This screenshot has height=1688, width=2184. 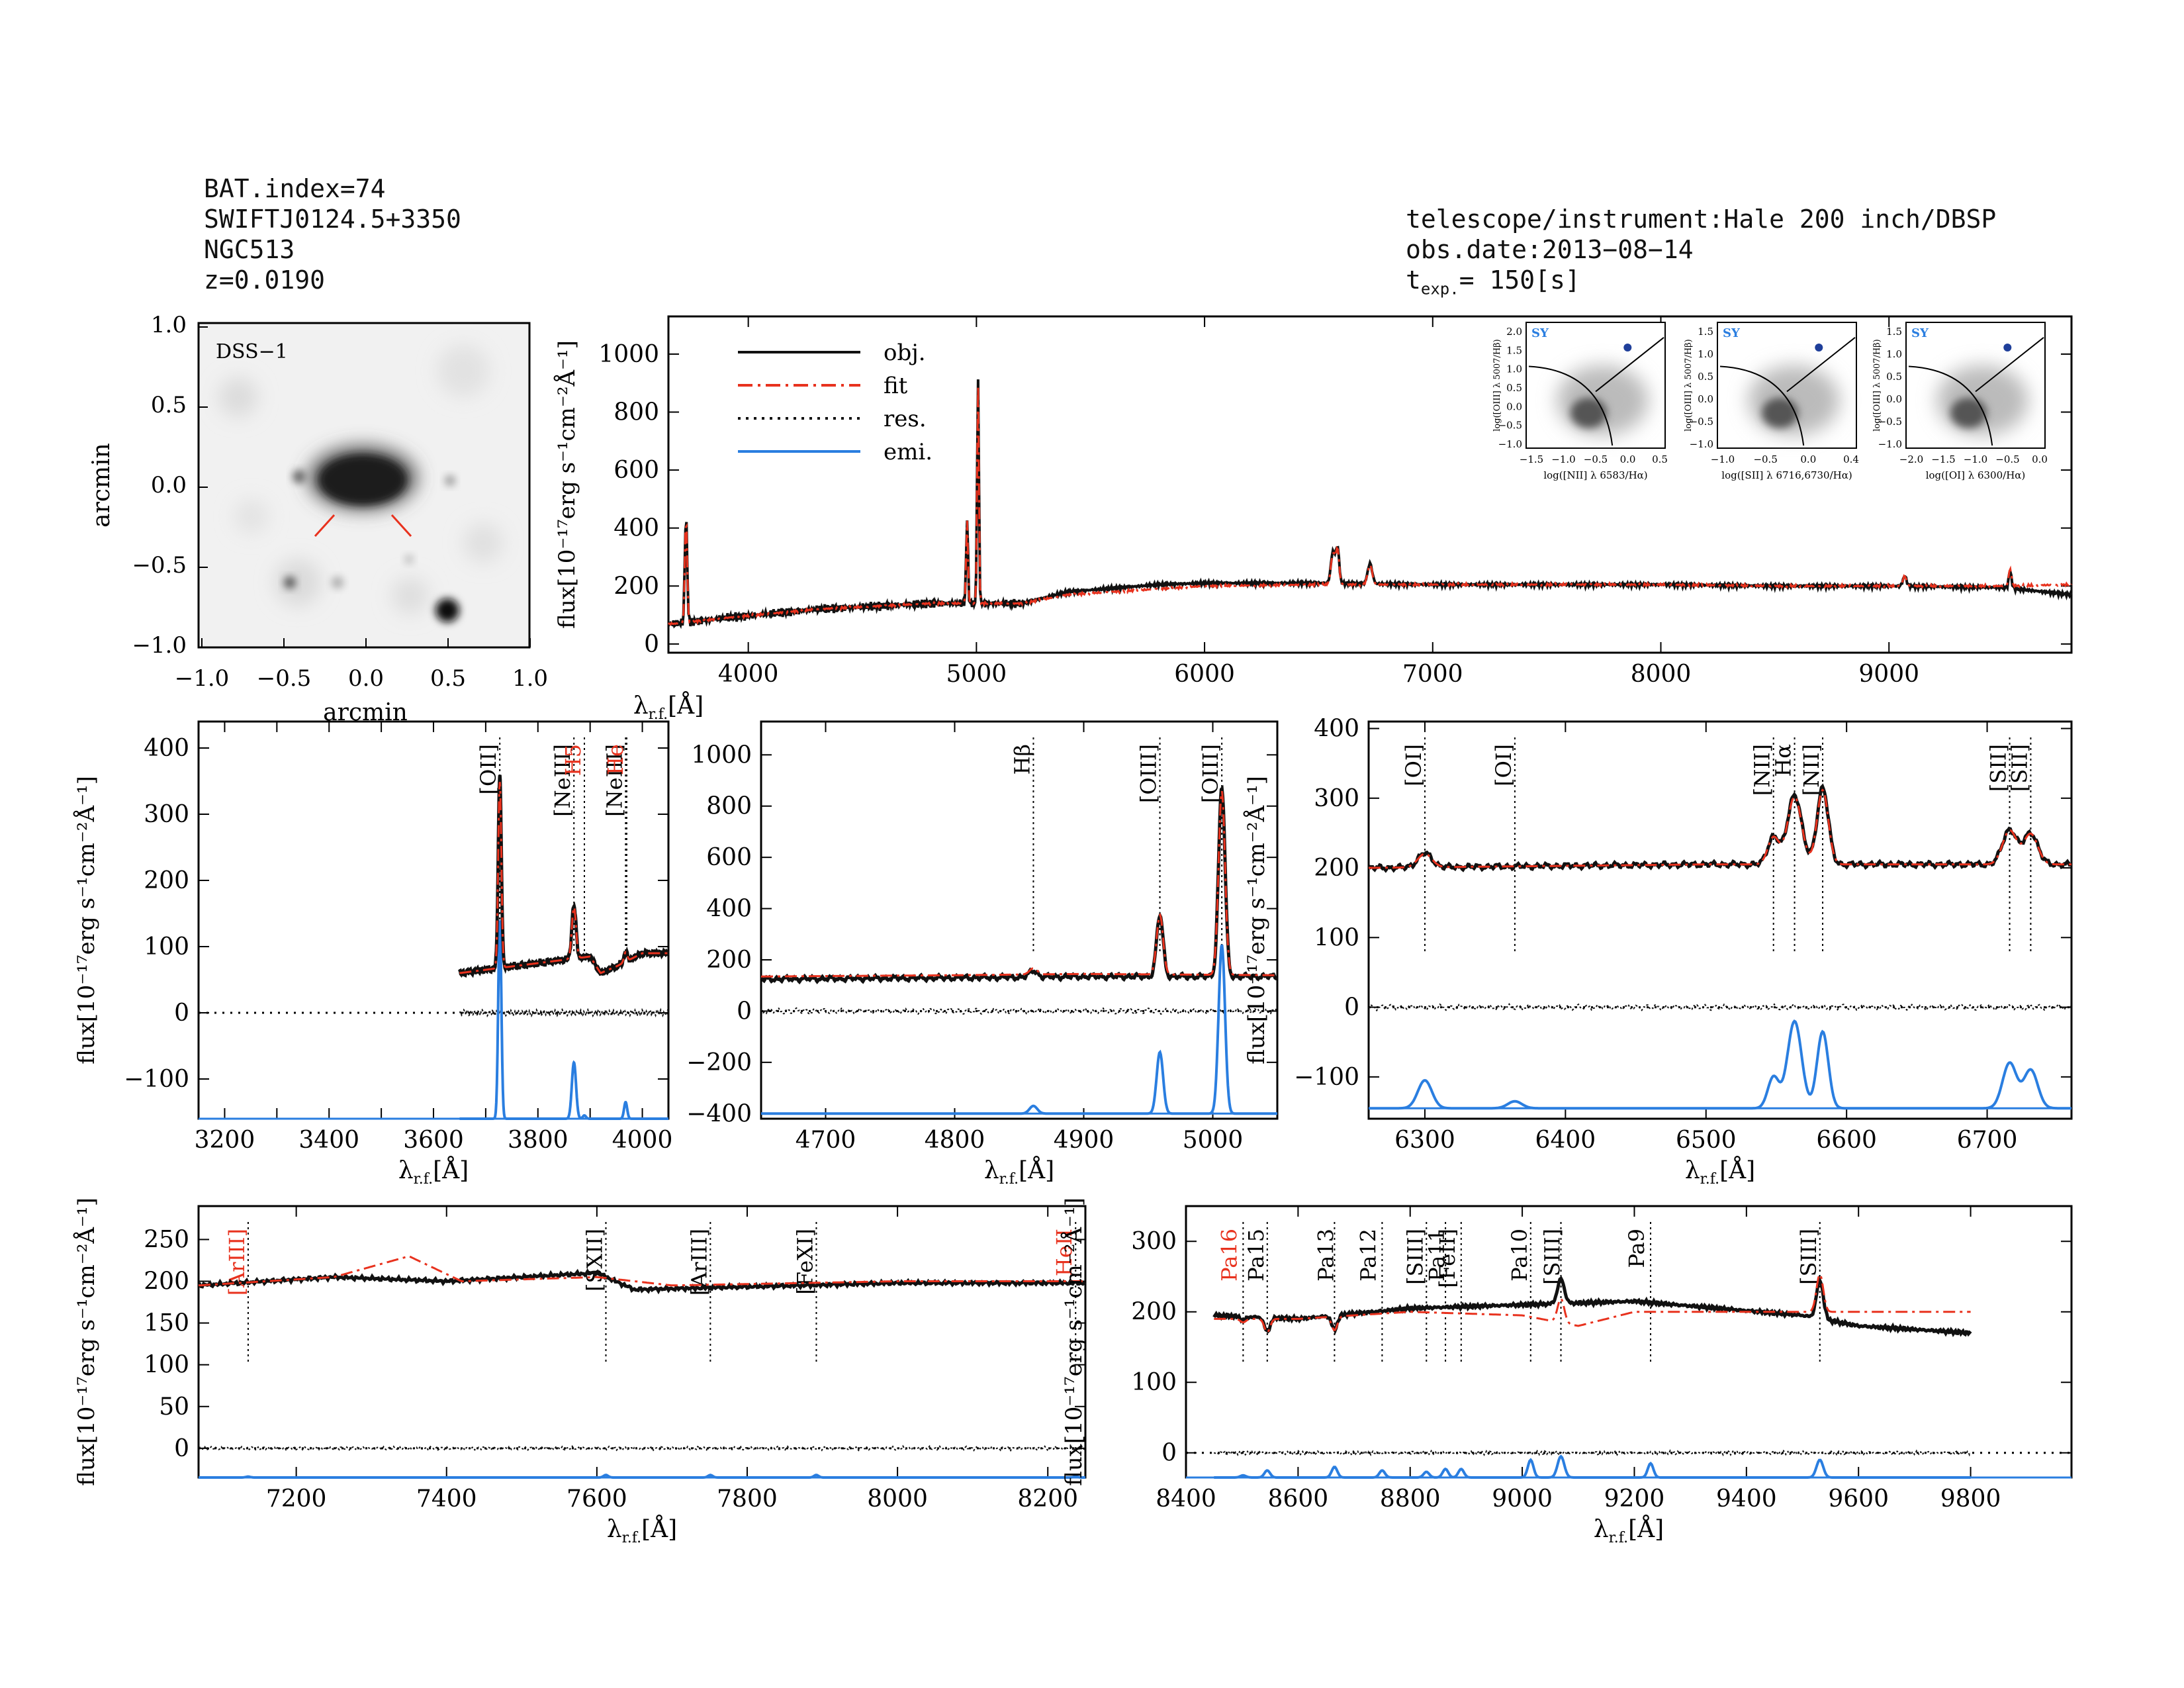 I want to click on x-tick-label: 4900, so click(x=1084, y=1140).